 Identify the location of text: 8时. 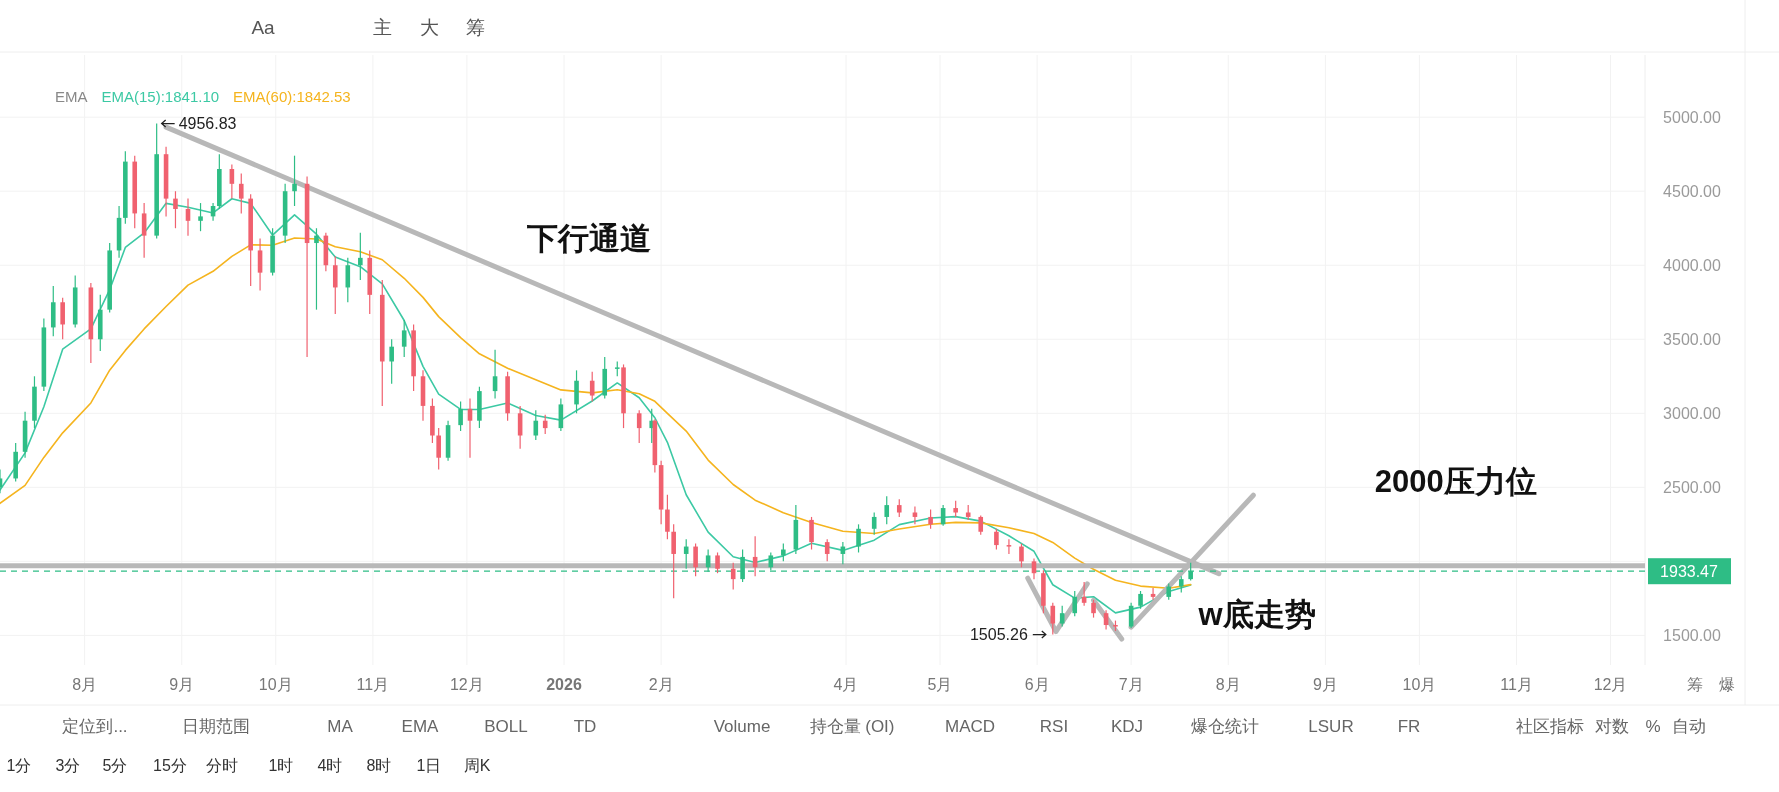
(379, 765).